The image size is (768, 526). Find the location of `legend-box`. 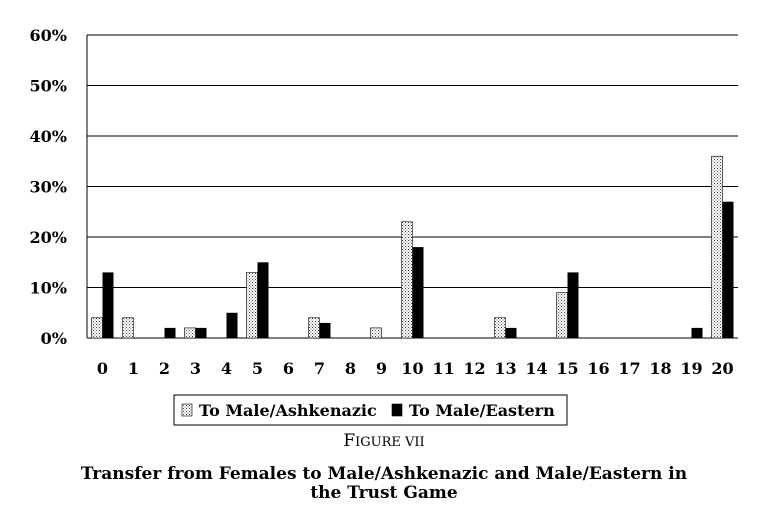

legend-box is located at coordinates (370, 410).